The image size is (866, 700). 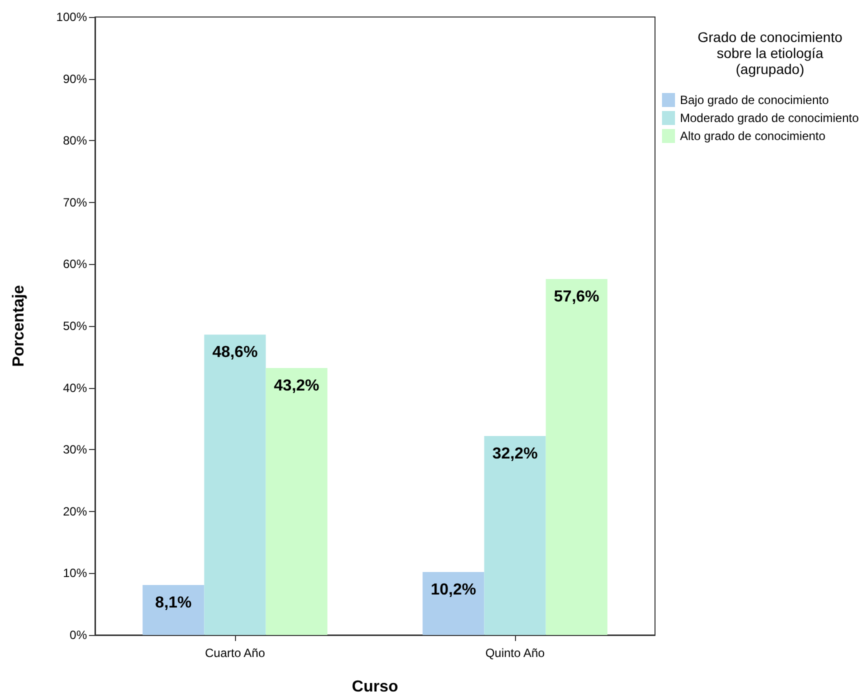 What do you see at coordinates (75, 449) in the screenshot?
I see `y-tick-label: 30%` at bounding box center [75, 449].